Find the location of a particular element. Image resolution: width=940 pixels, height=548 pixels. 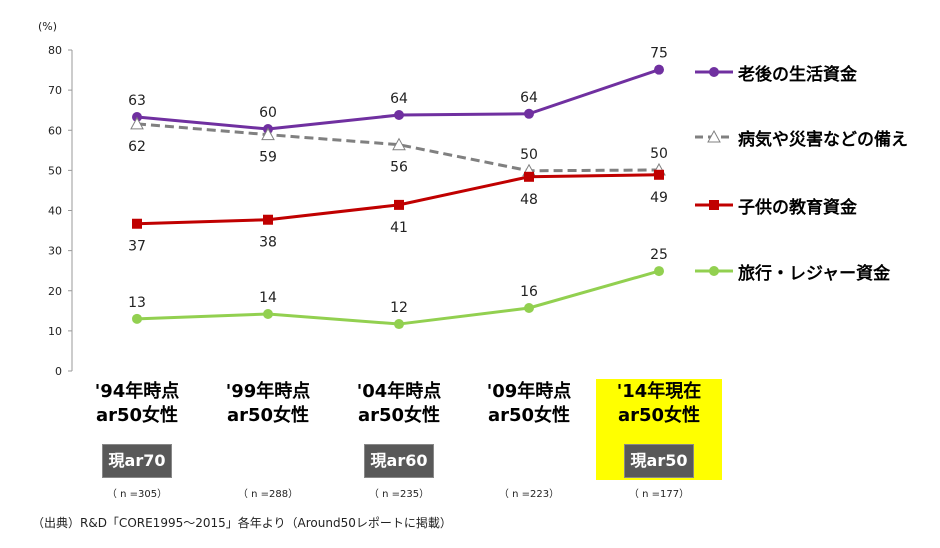

data-label: 38 is located at coordinates (268, 243).